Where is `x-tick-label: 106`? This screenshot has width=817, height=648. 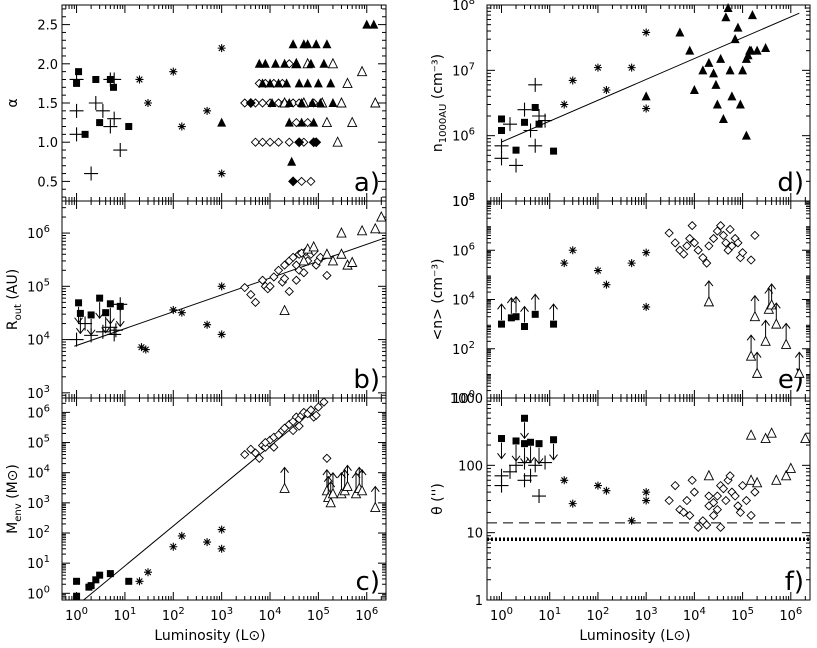 x-tick-label: 106 is located at coordinates (790, 615).